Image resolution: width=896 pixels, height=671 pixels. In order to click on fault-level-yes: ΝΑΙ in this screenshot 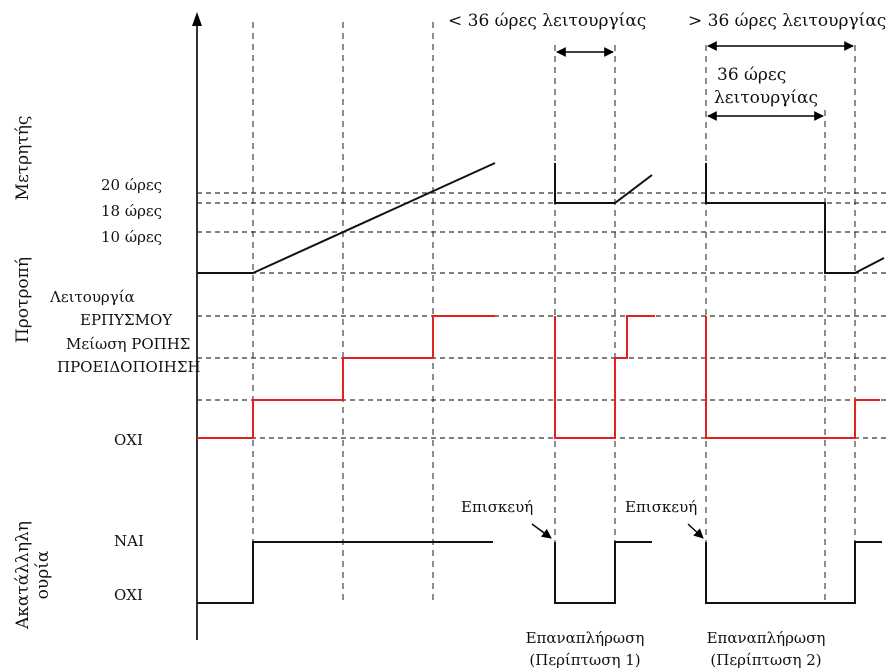, I will do `click(129, 541)`.